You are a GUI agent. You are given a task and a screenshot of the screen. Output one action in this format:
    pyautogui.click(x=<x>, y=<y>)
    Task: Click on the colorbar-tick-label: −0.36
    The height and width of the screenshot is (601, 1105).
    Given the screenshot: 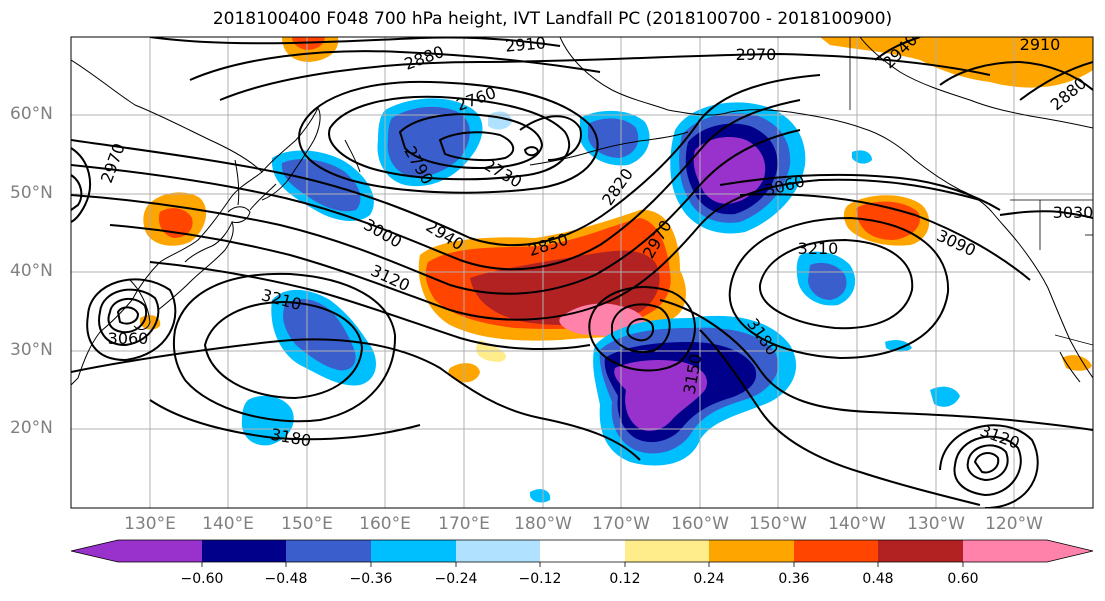 What is the action you would take?
    pyautogui.click(x=371, y=579)
    